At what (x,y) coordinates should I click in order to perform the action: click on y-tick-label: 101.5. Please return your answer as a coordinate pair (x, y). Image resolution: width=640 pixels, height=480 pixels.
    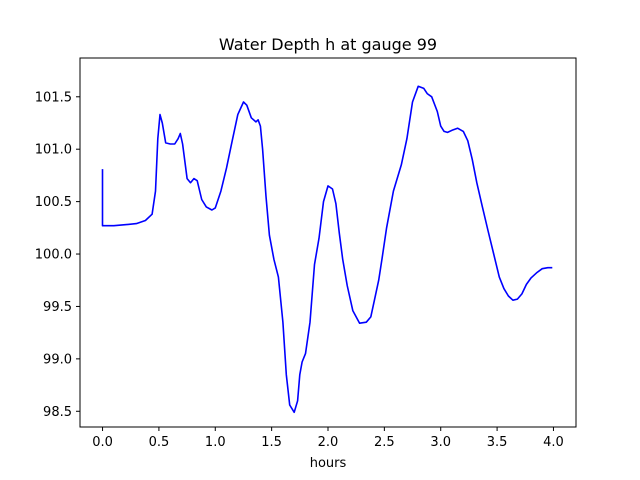
    Looking at the image, I should click on (53, 97).